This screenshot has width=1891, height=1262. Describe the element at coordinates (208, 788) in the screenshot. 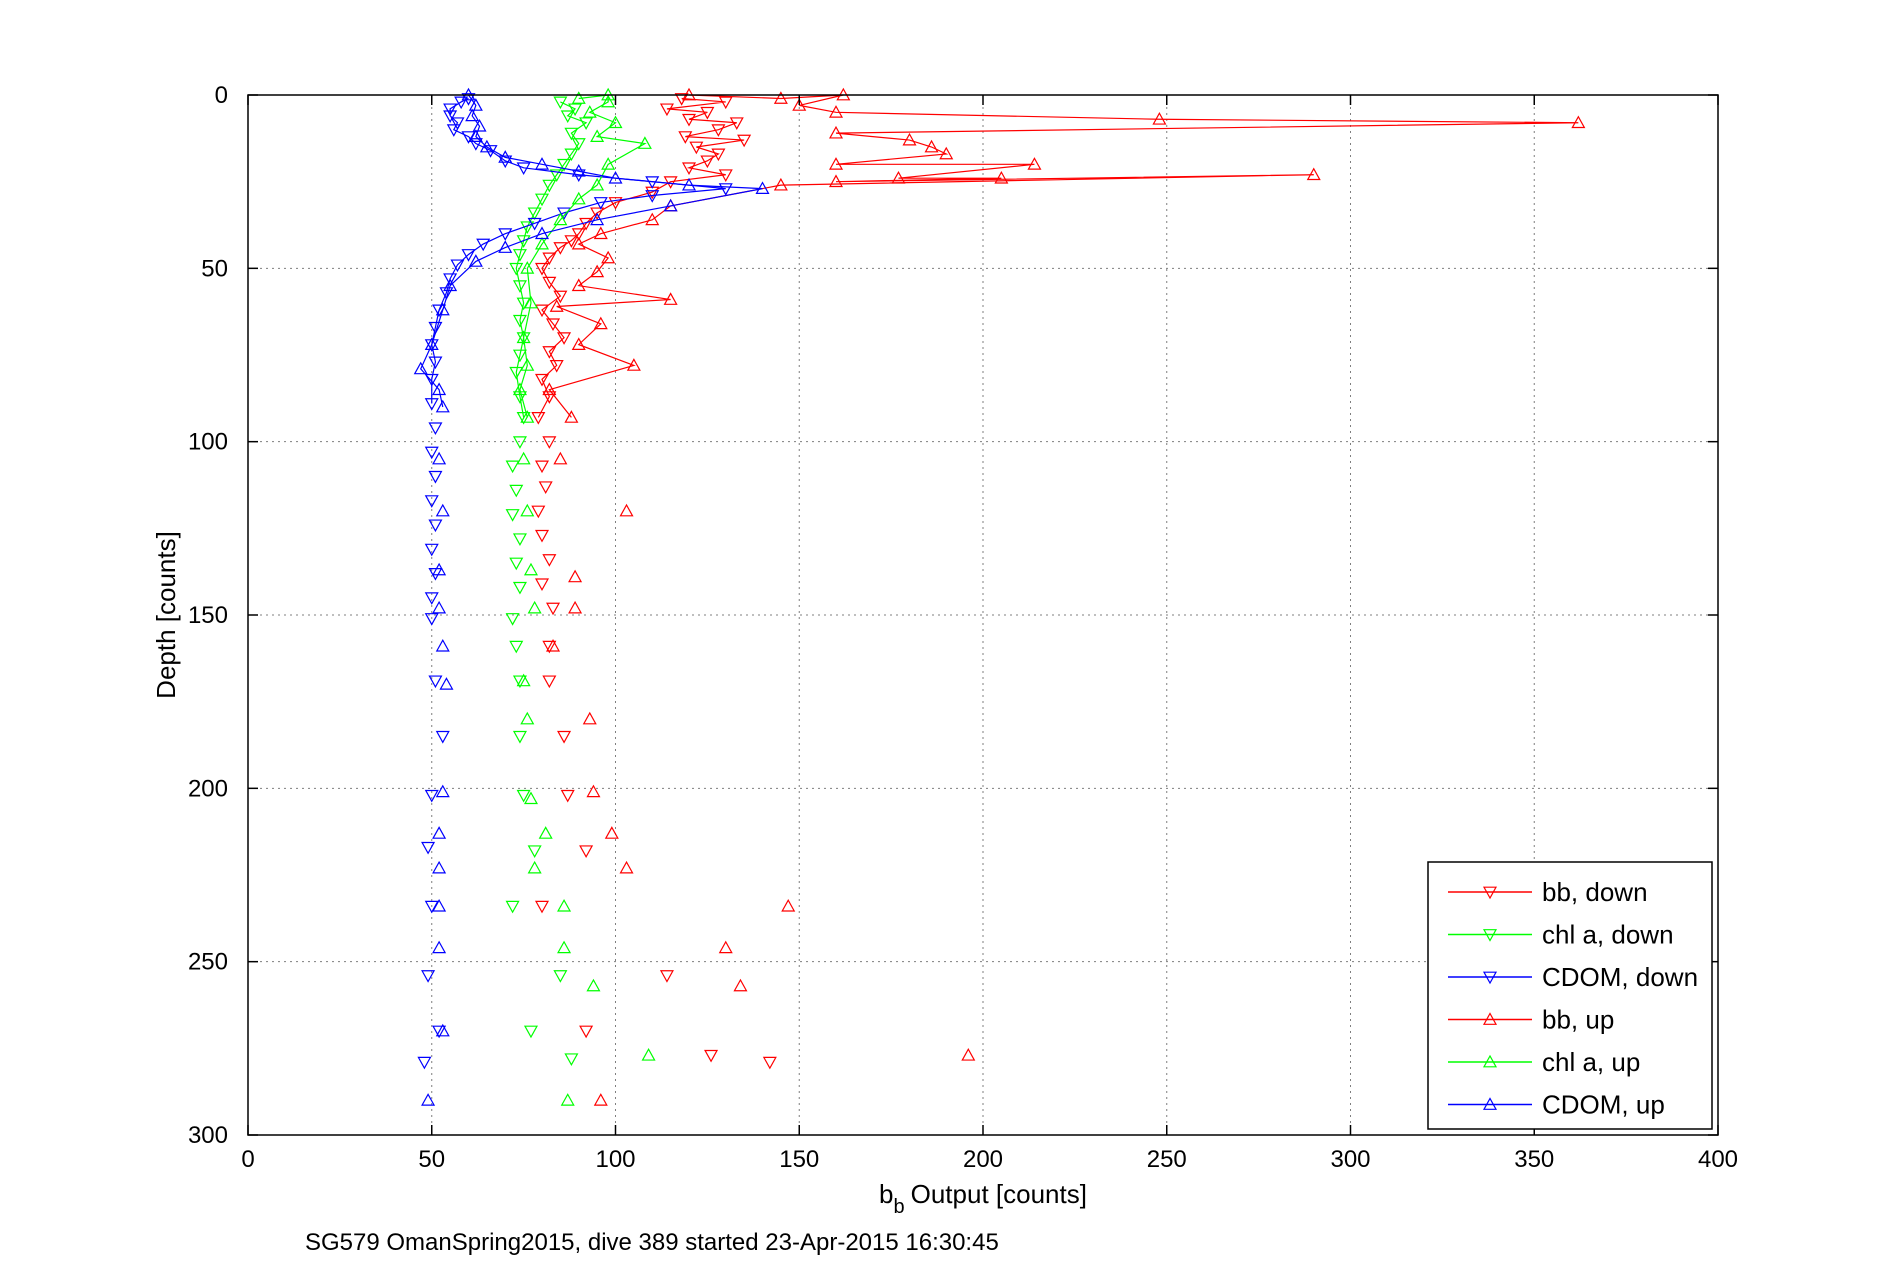

I see `y-tick-label: 200` at that location.